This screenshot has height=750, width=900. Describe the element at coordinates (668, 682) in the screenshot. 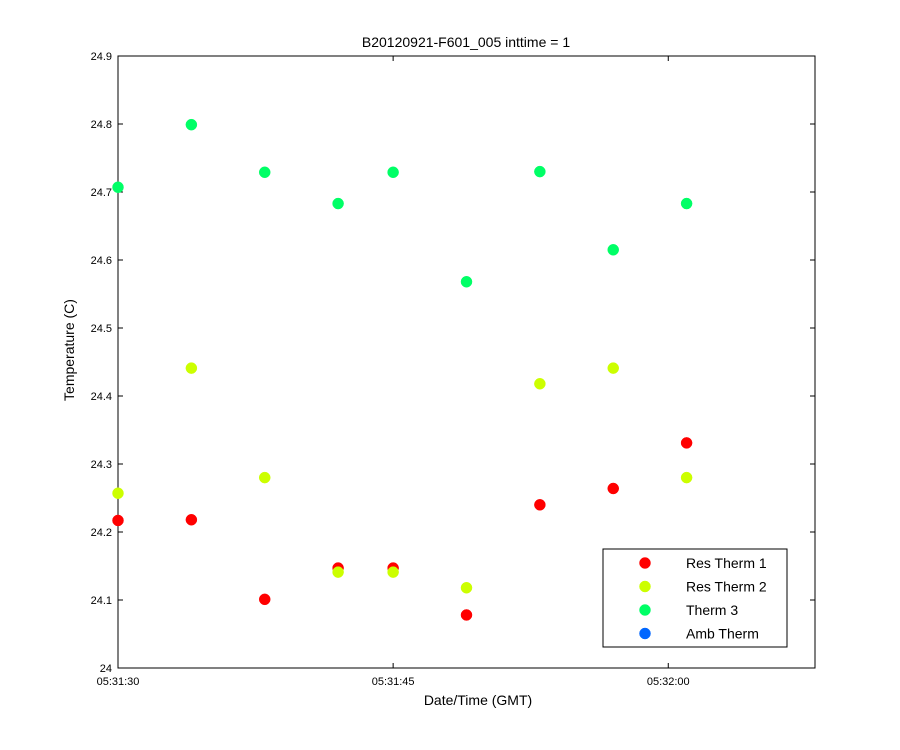

I see `x-tick-label: 05:32:00` at that location.